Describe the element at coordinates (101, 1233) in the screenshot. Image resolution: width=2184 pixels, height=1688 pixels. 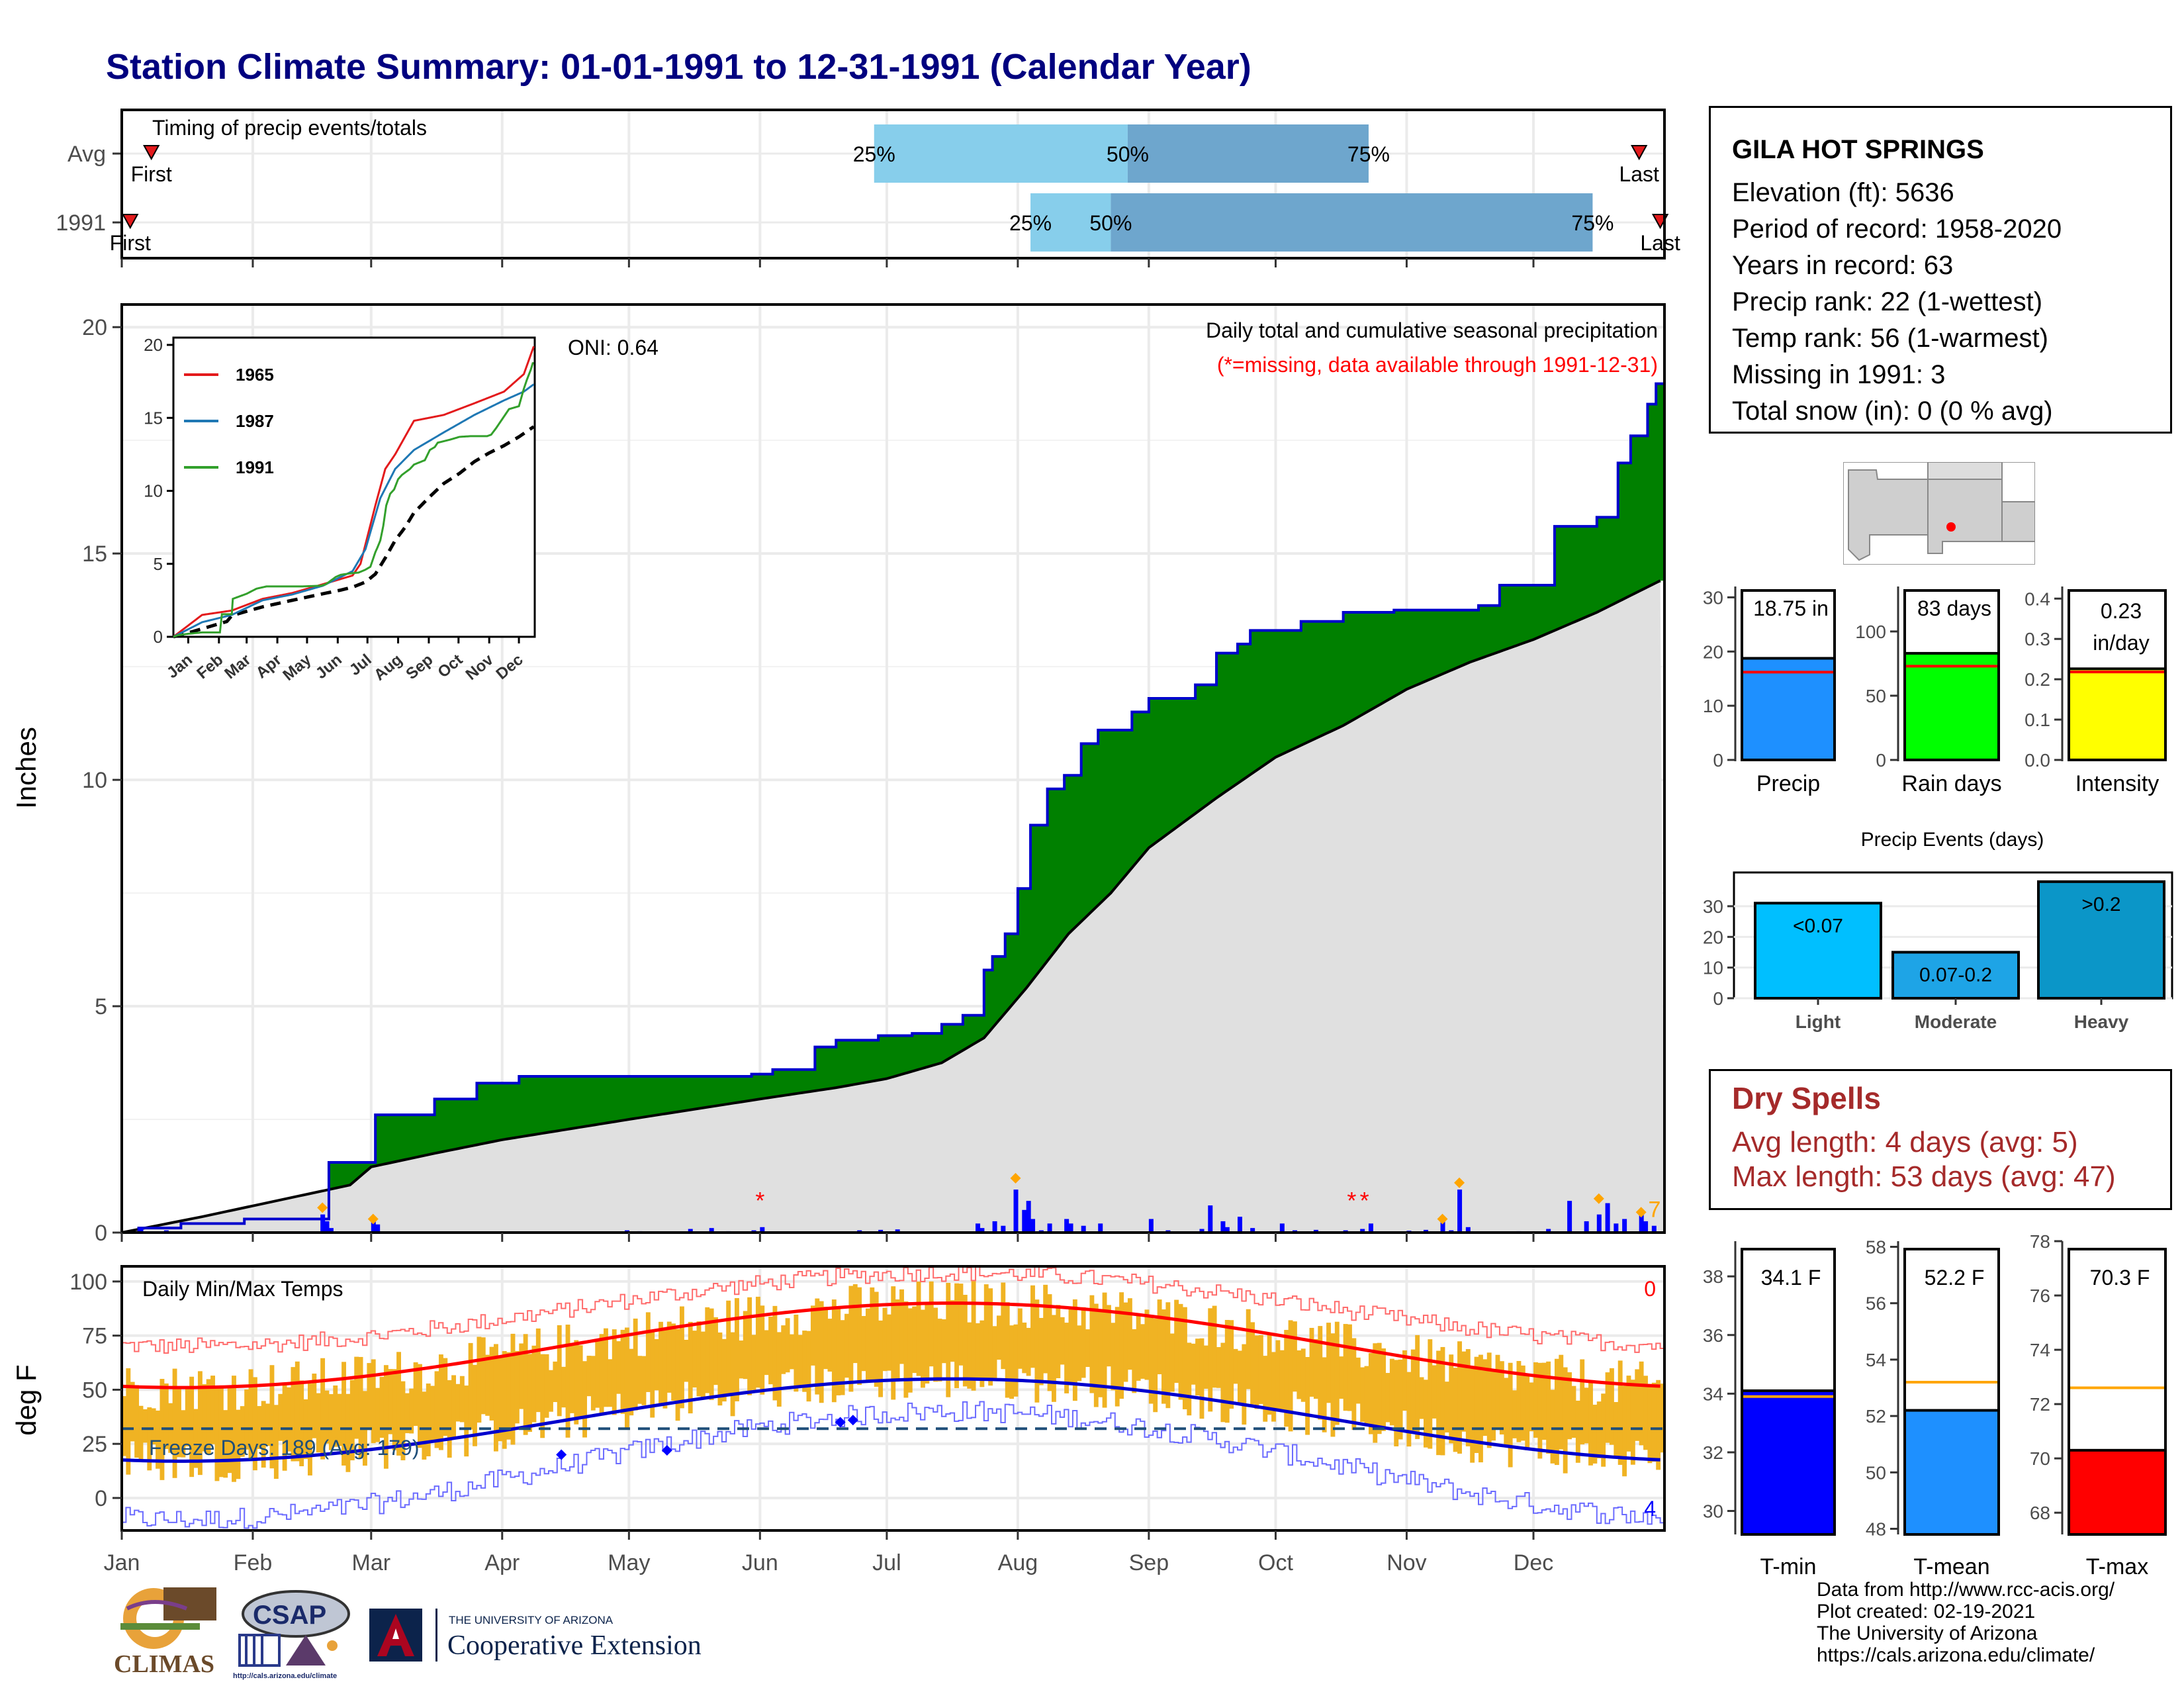
I see `precip-ytick-label: 0` at that location.